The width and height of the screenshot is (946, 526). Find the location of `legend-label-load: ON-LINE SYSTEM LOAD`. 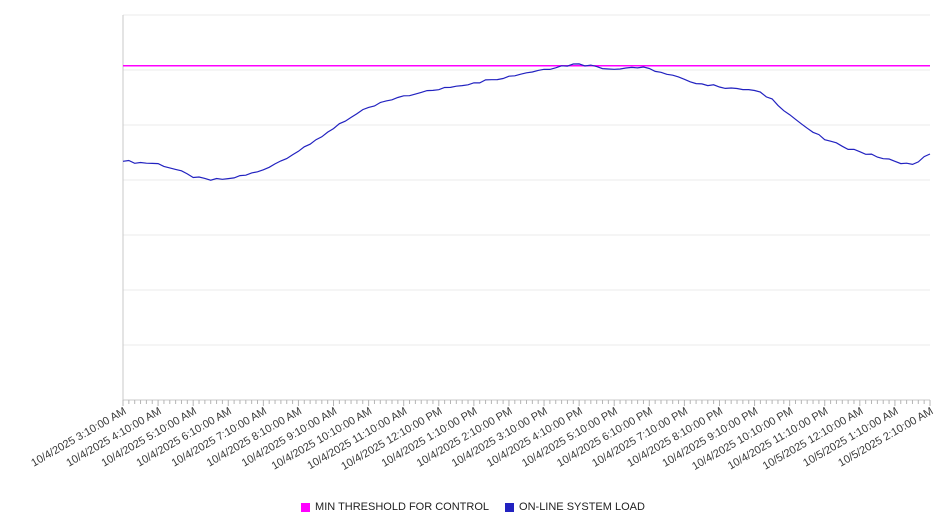

legend-label-load: ON-LINE SYSTEM LOAD is located at coordinates (582, 507).